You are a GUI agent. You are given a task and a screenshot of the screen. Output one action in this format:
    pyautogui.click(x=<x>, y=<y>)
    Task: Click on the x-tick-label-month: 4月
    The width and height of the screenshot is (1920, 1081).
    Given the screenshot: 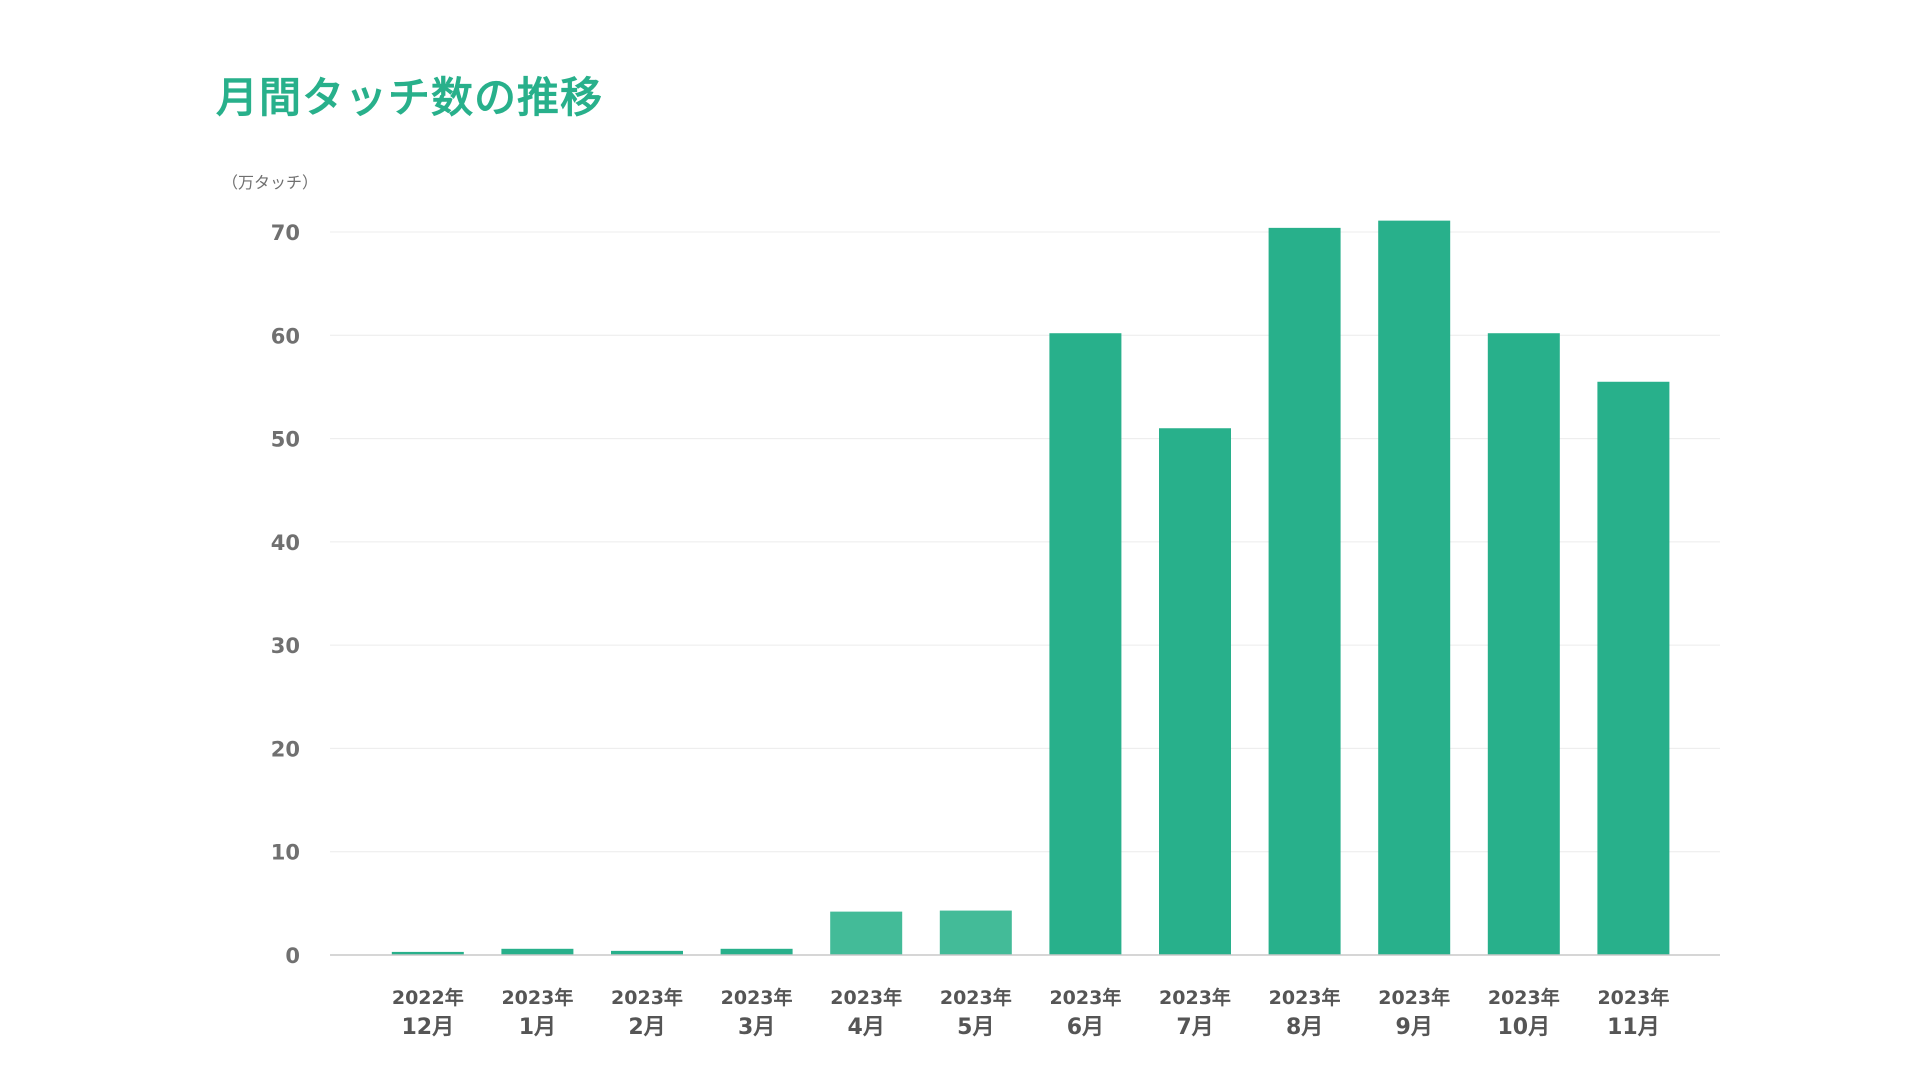 What is the action you would take?
    pyautogui.click(x=866, y=1027)
    